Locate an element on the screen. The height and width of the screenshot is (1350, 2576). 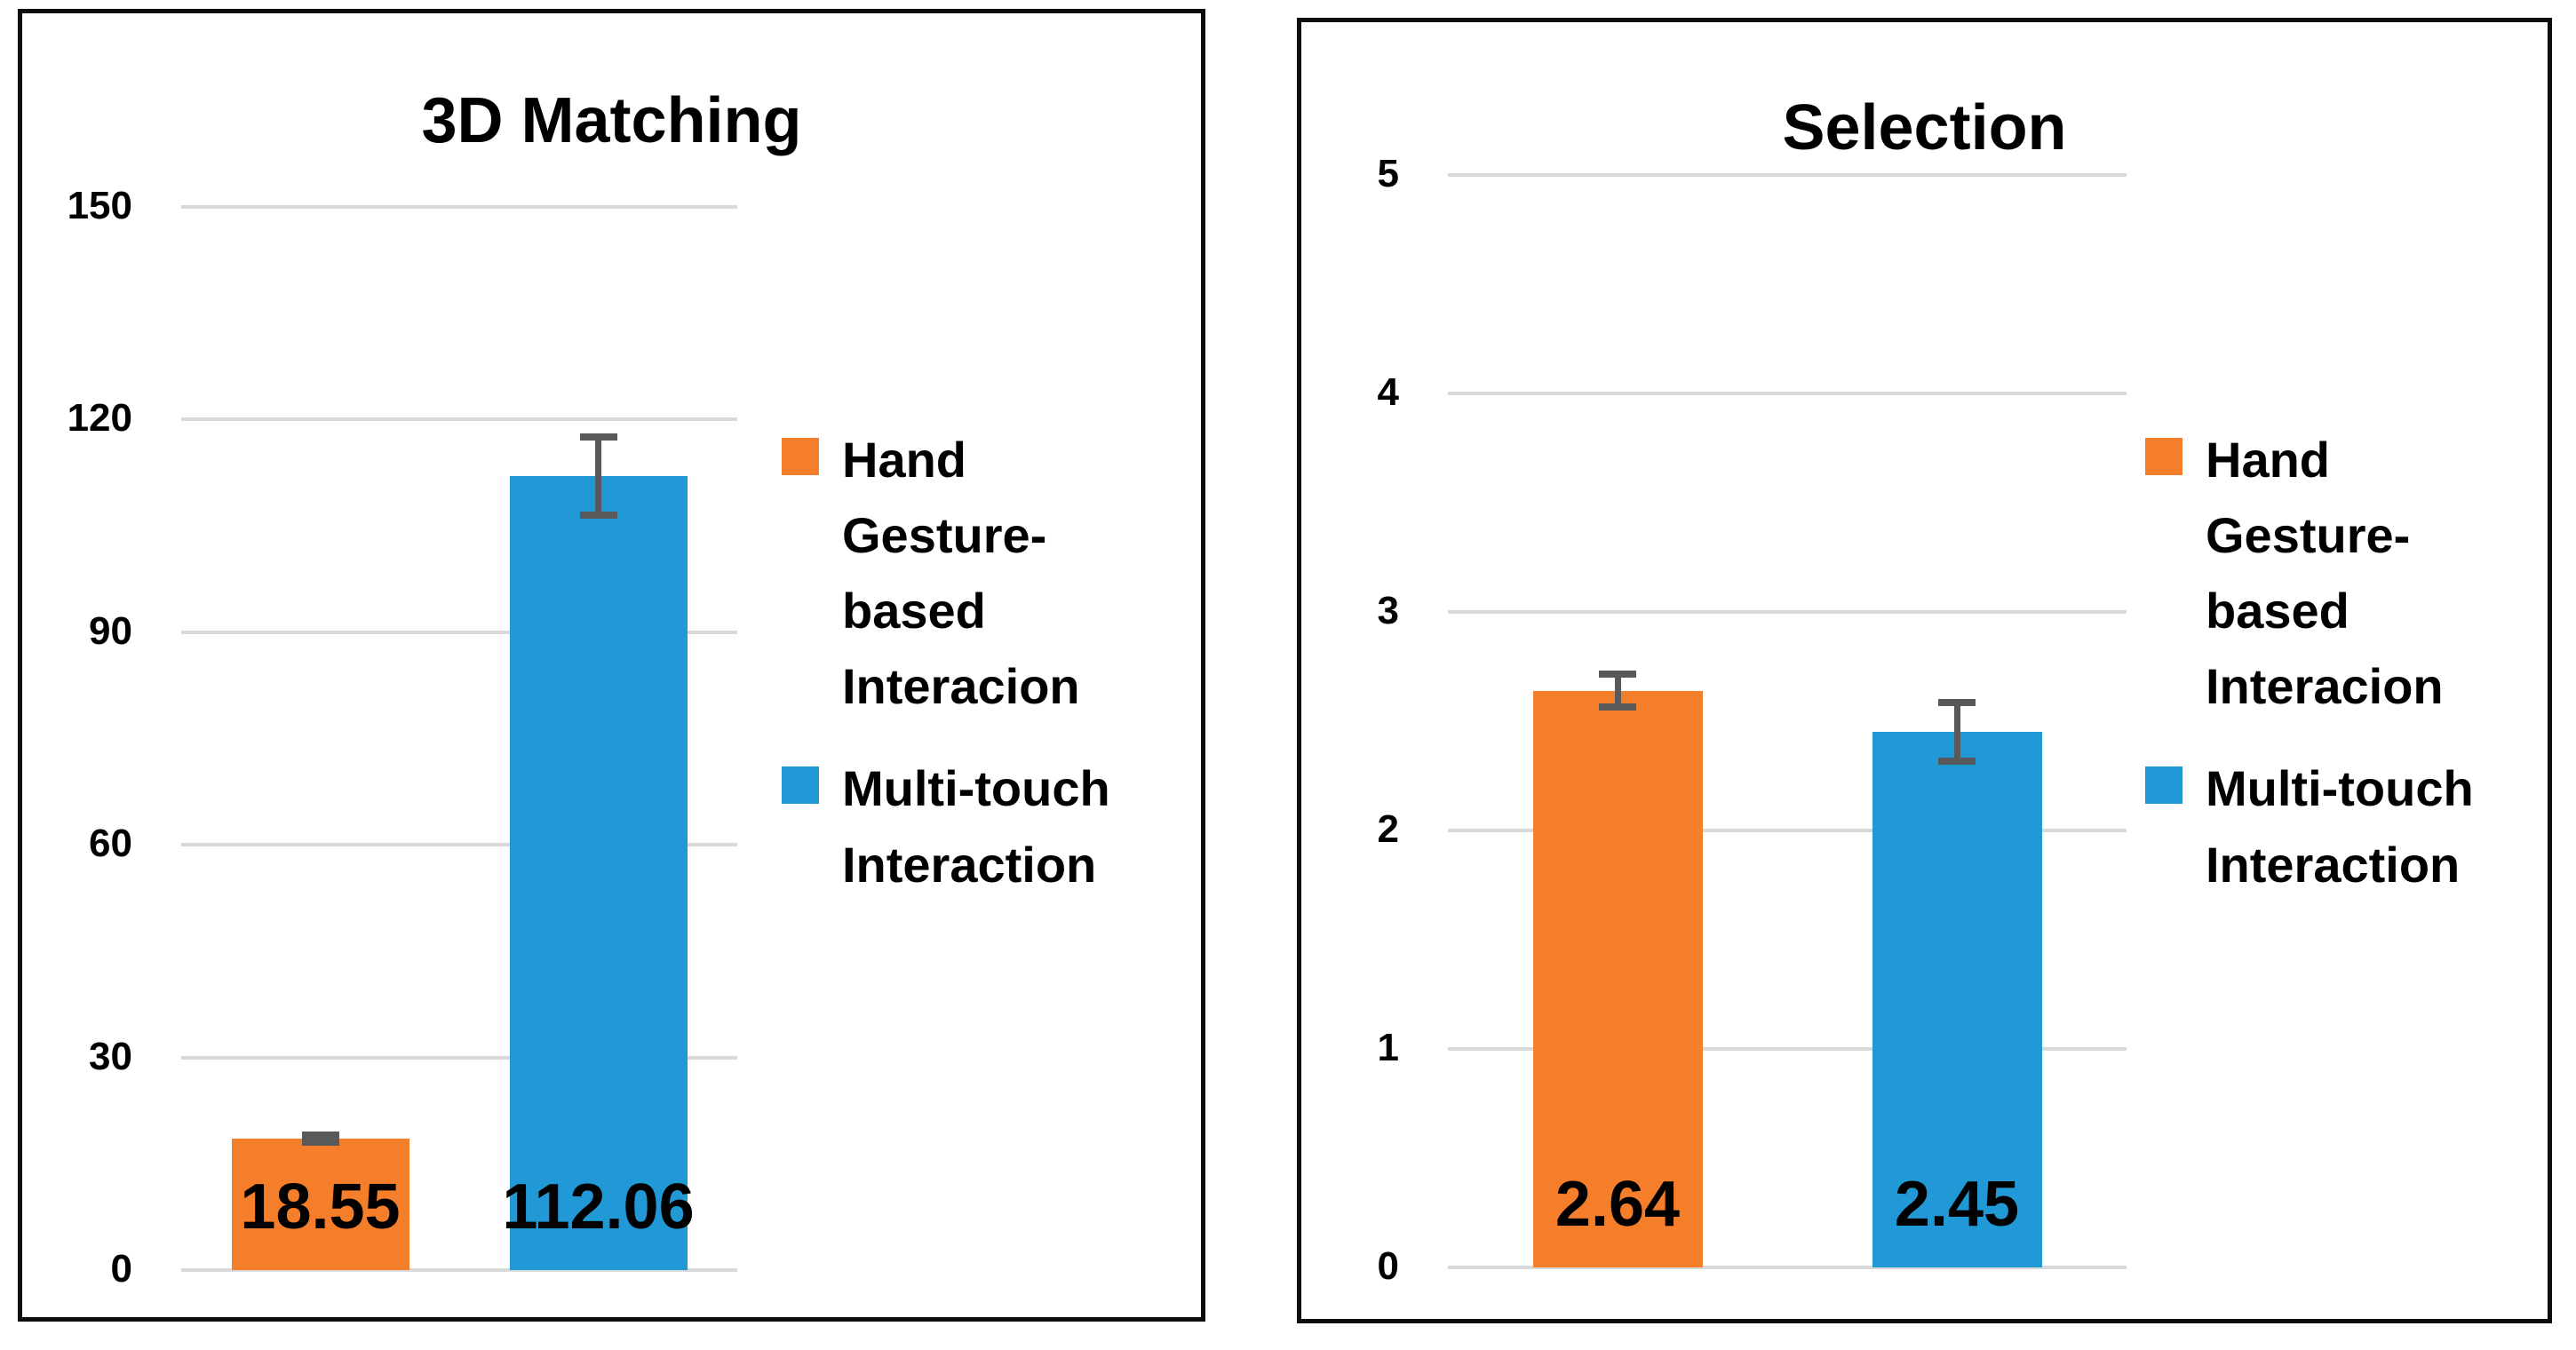
y-tick-label: 4 is located at coordinates (1388, 392).